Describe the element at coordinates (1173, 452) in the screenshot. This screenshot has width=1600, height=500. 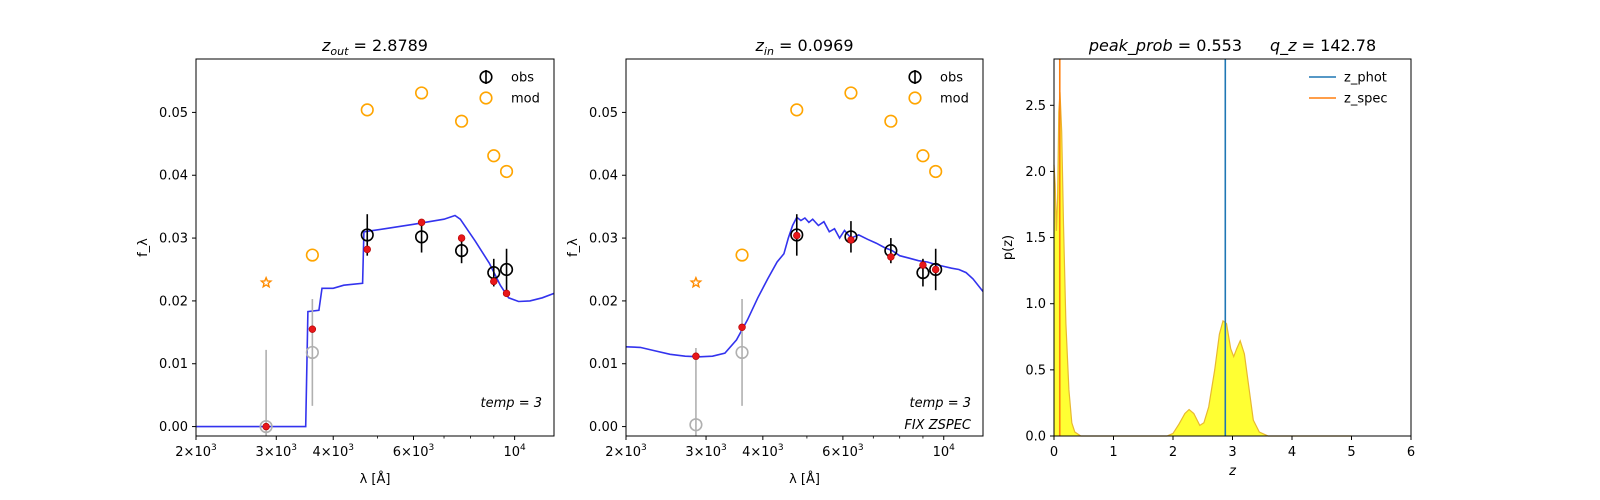
I see `xtick-label-2: 2` at that location.